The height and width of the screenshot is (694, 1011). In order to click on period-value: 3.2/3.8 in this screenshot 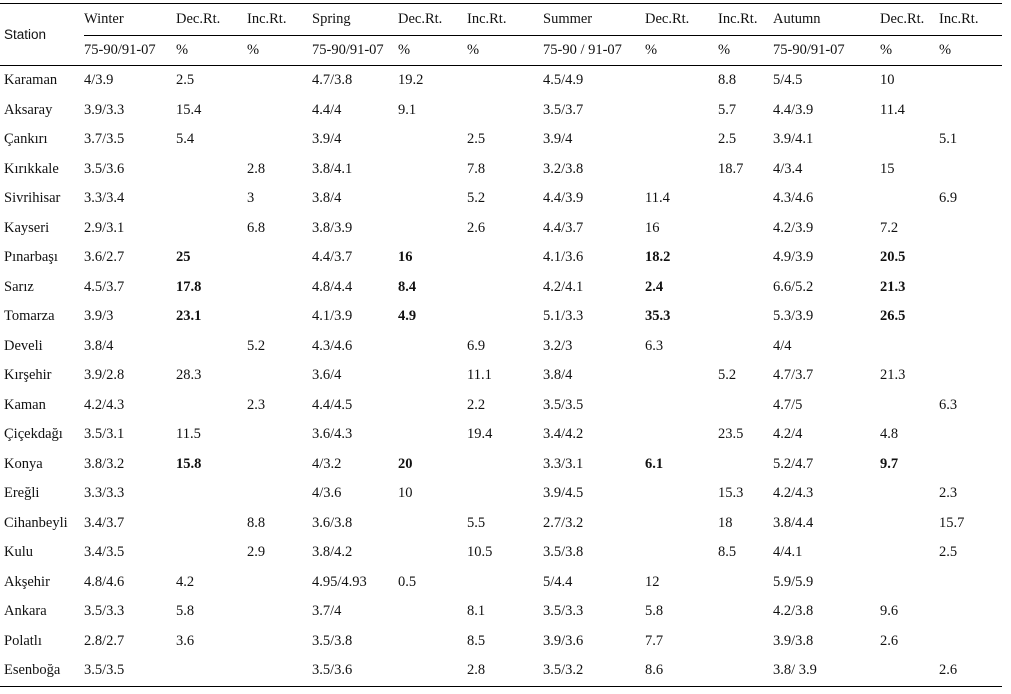, I will do `click(563, 168)`.